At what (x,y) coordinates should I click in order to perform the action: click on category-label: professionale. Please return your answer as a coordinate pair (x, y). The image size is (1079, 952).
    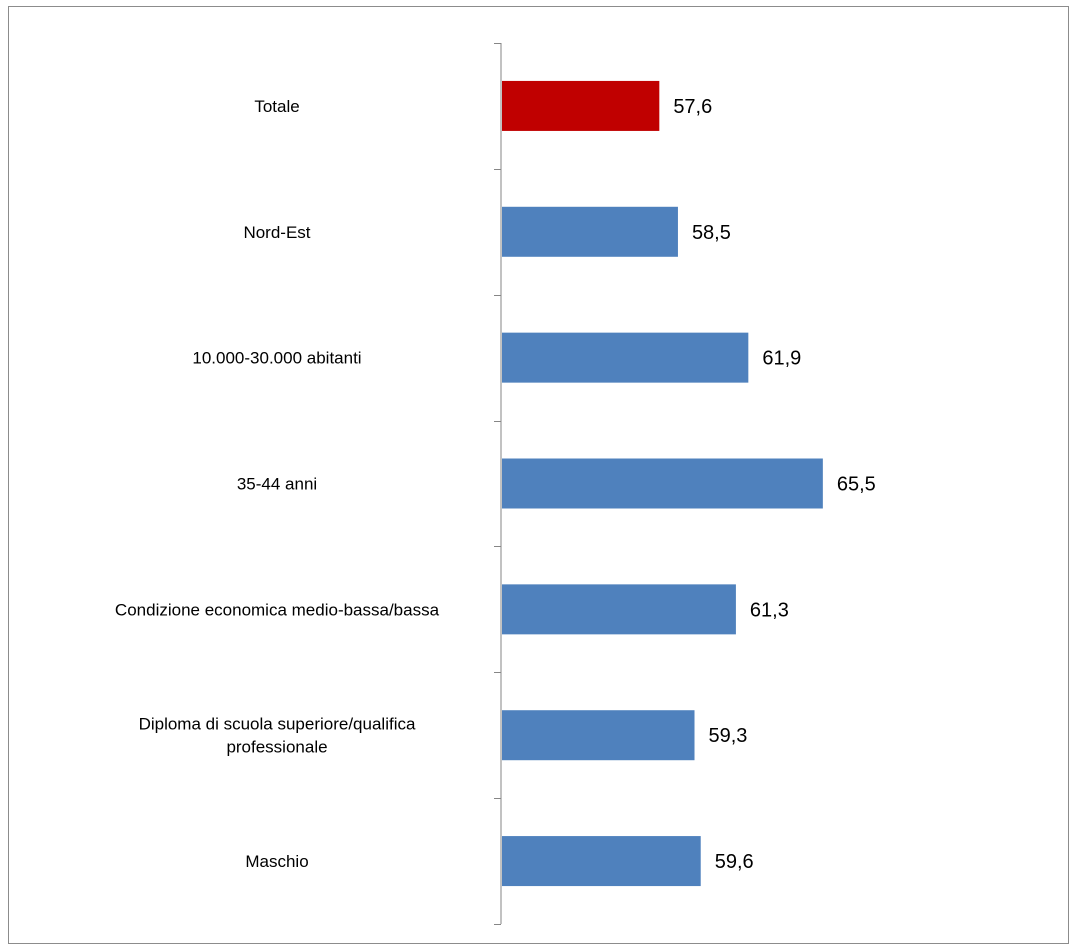
    Looking at the image, I should click on (276, 747).